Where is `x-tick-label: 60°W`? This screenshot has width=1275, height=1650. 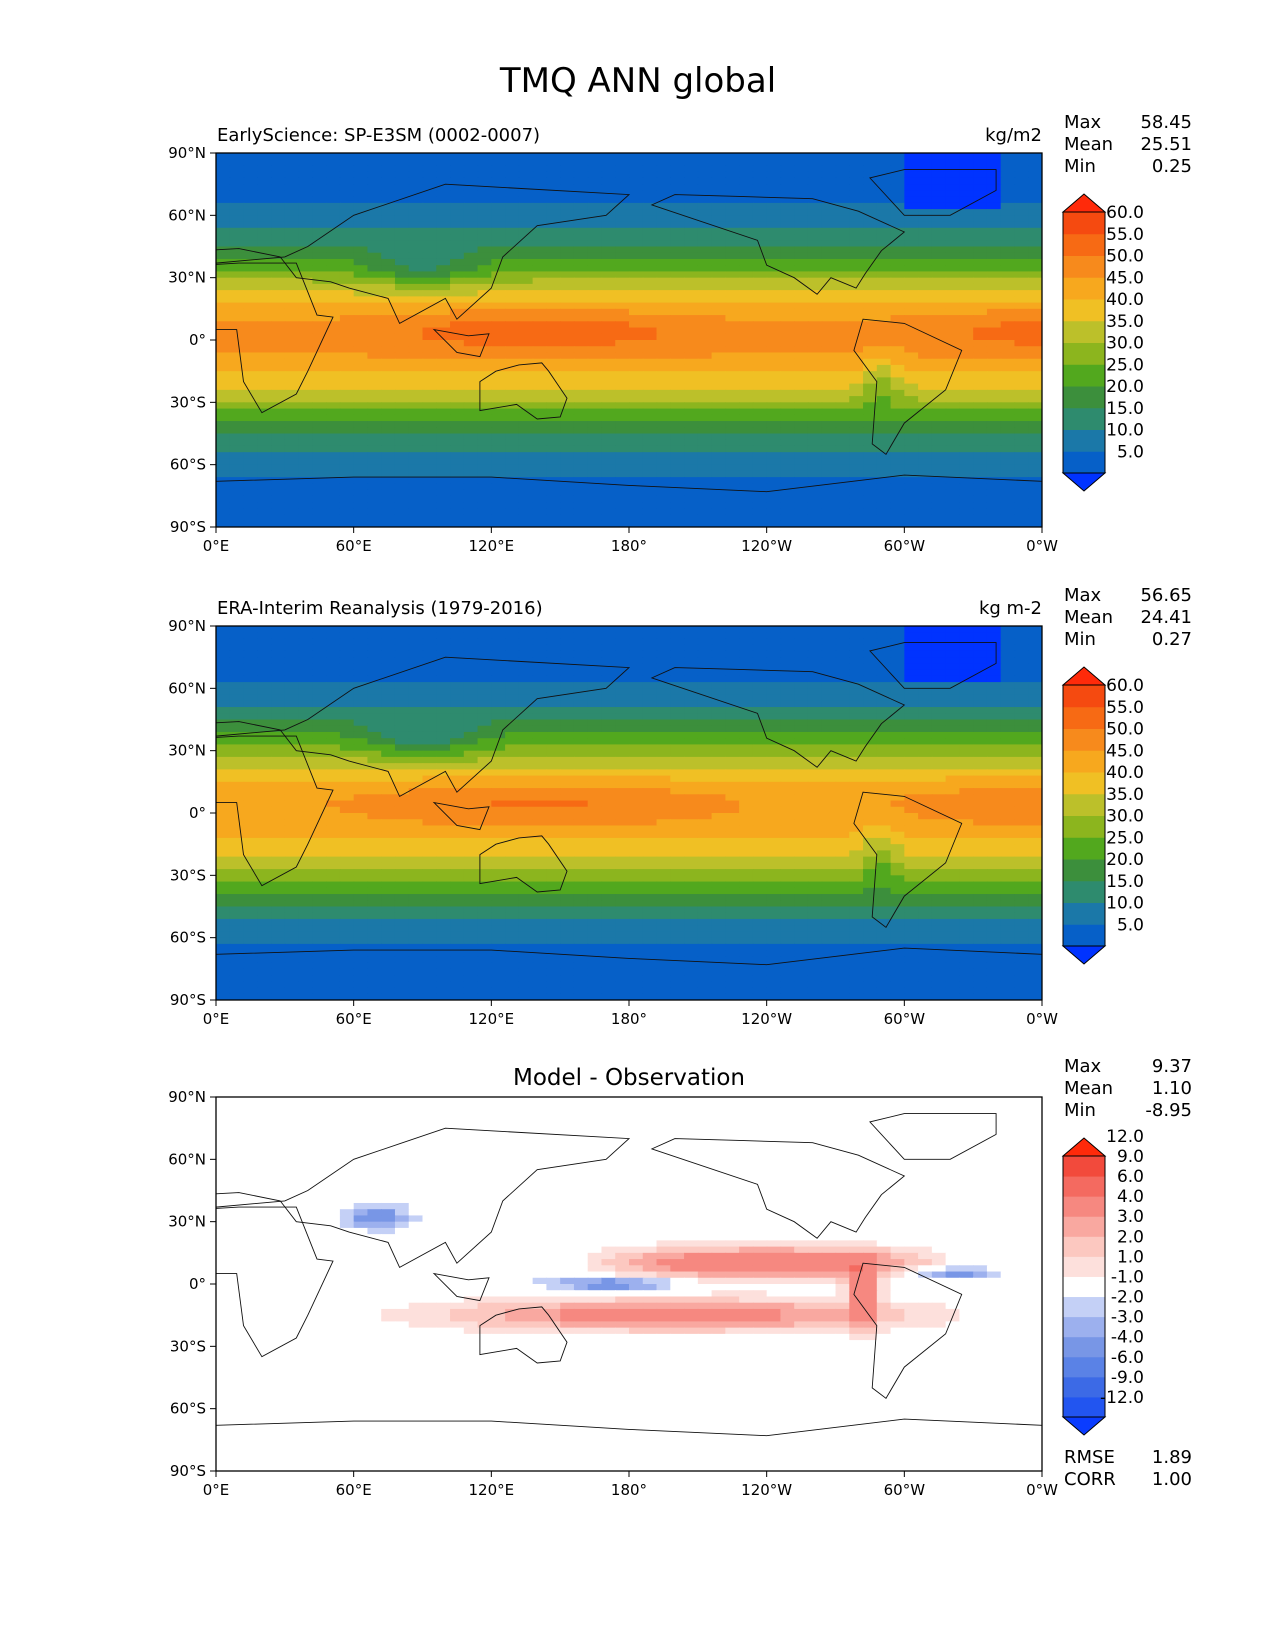 x-tick-label: 60°W is located at coordinates (905, 546).